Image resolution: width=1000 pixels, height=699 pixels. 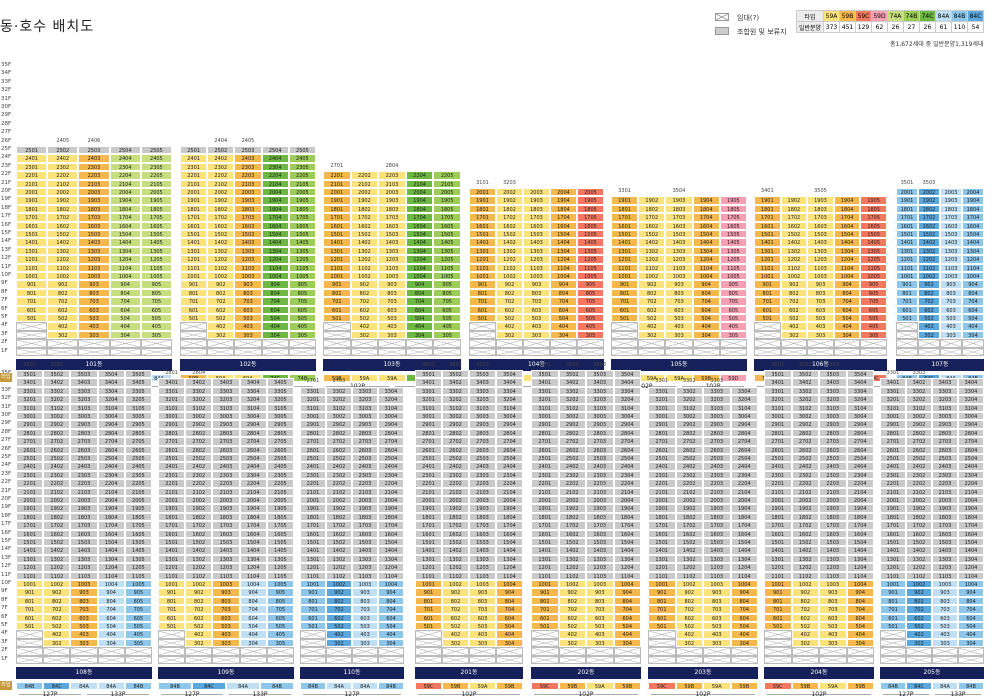 I want to click on unit-cell: 2903, so click(x=226, y=424).